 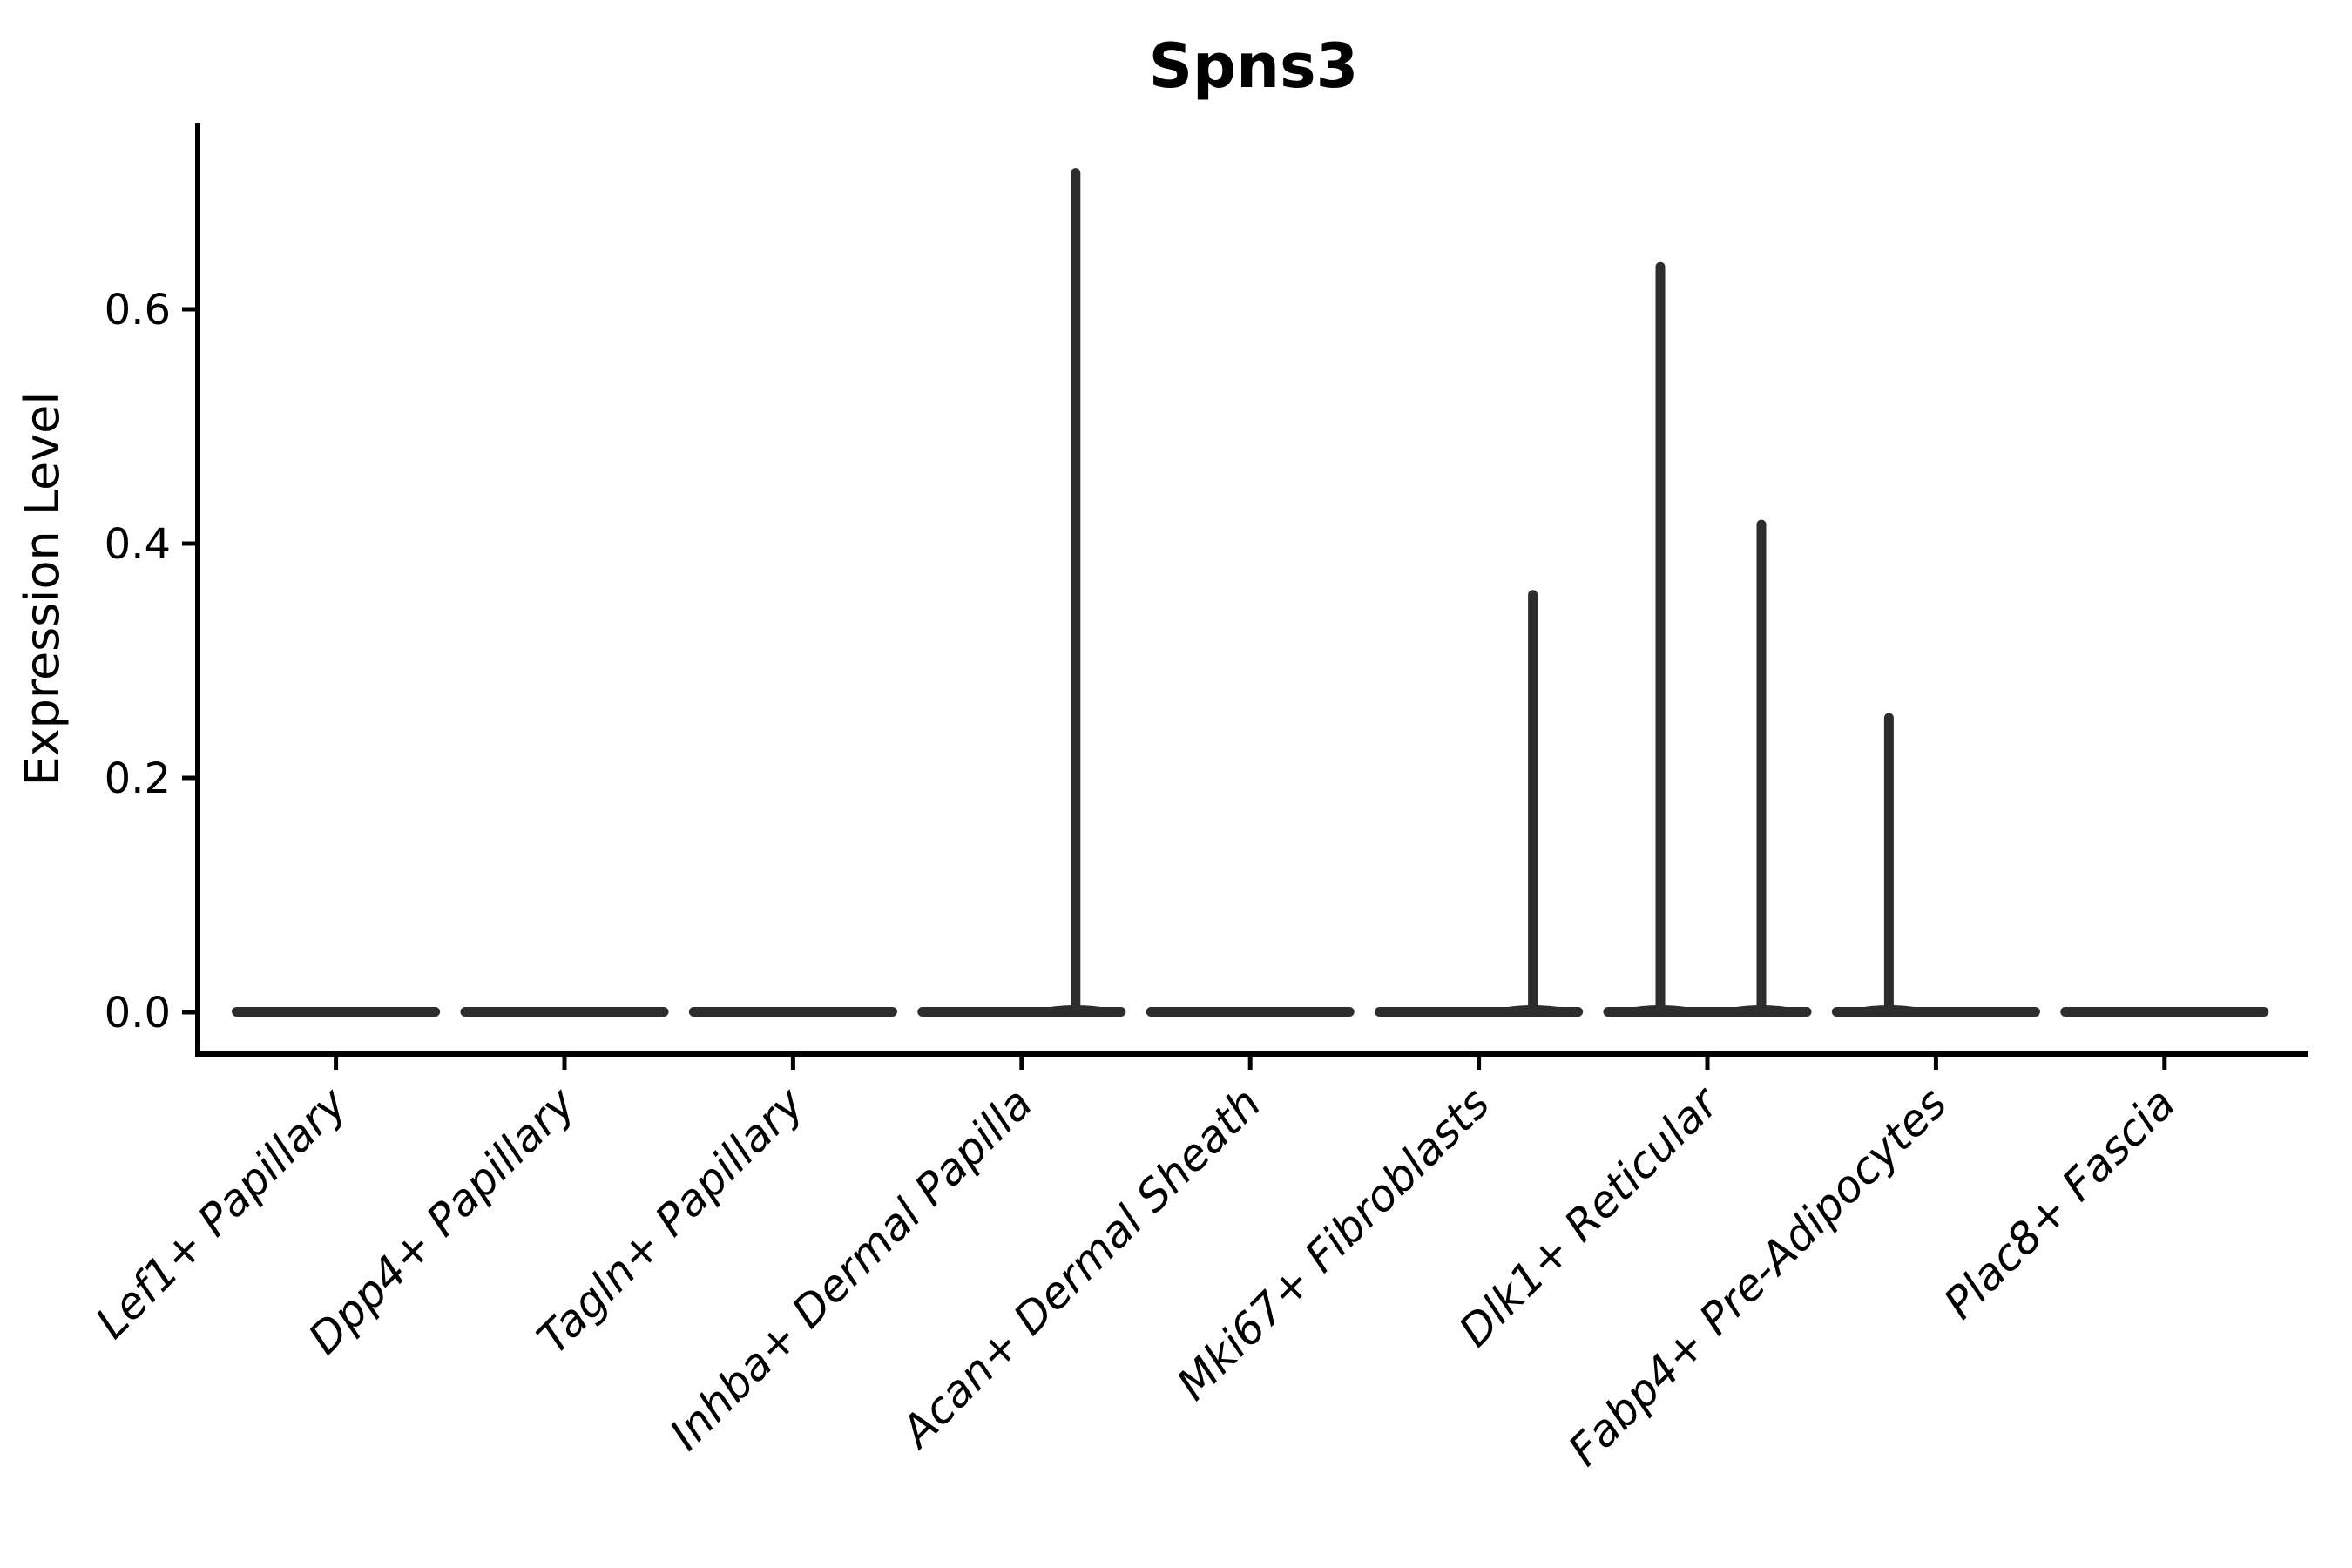 What do you see at coordinates (138, 310) in the screenshot?
I see `y-tick-label: 0.6` at bounding box center [138, 310].